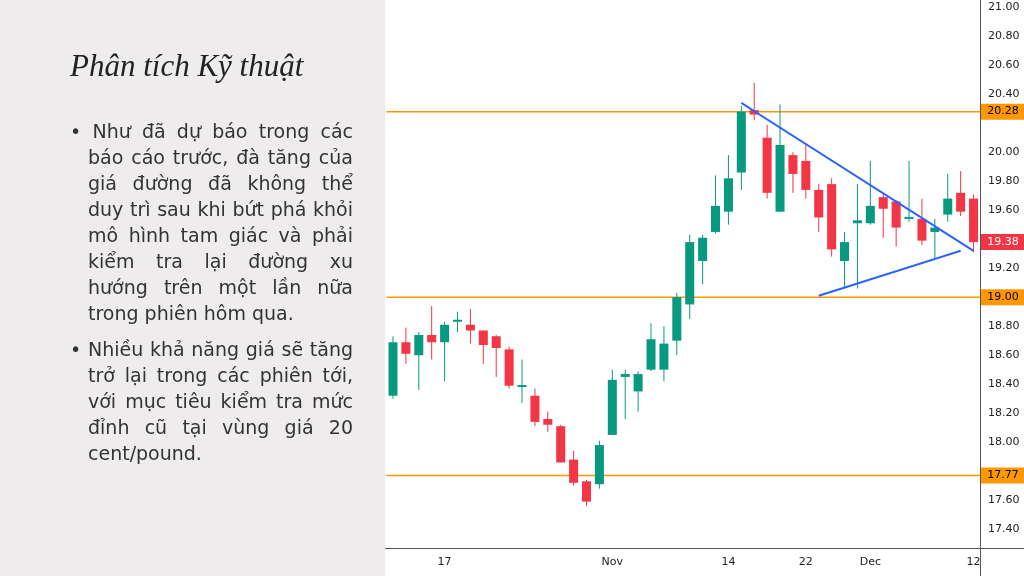 The image size is (1024, 576). Describe the element at coordinates (1004, 500) in the screenshot. I see `y-tick-label: 17.60` at that location.